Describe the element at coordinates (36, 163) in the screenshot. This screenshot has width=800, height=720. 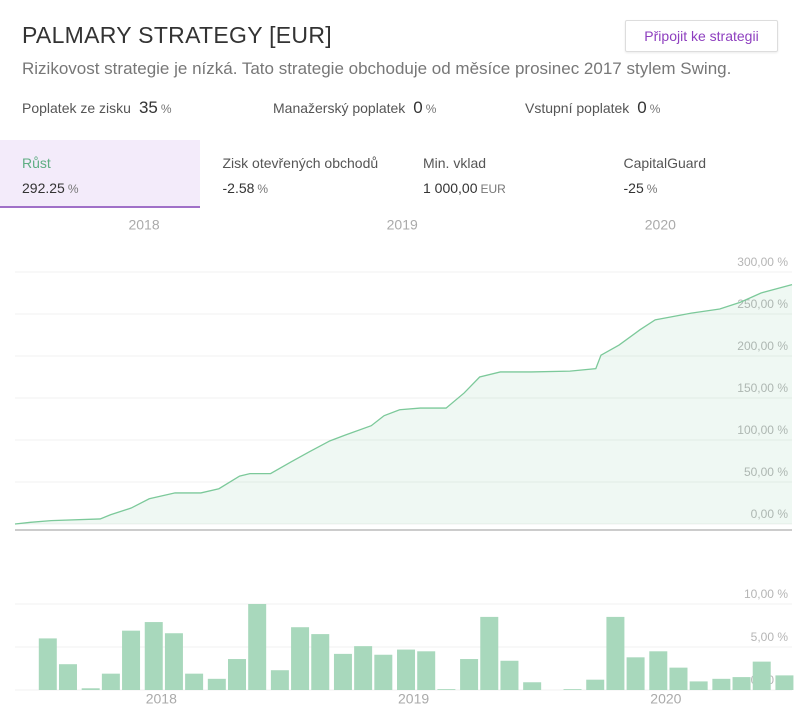
I see `stat-label: Růst` at that location.